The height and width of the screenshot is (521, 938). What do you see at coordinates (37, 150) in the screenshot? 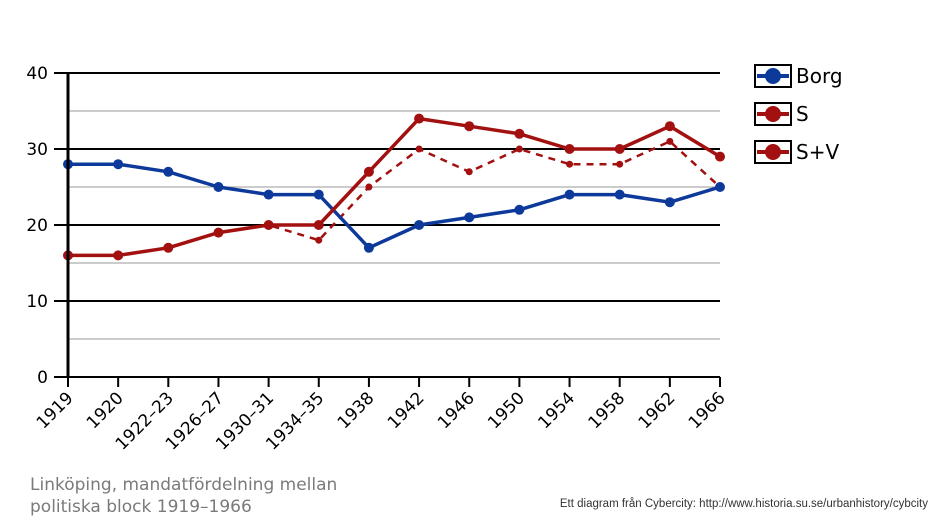
I see `y-tick-label: 30` at bounding box center [37, 150].